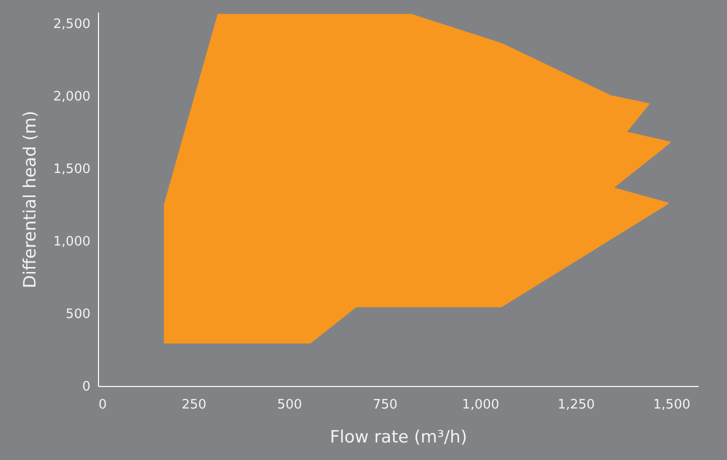  What do you see at coordinates (86, 387) in the screenshot?
I see `y-tick-label: 0` at bounding box center [86, 387].